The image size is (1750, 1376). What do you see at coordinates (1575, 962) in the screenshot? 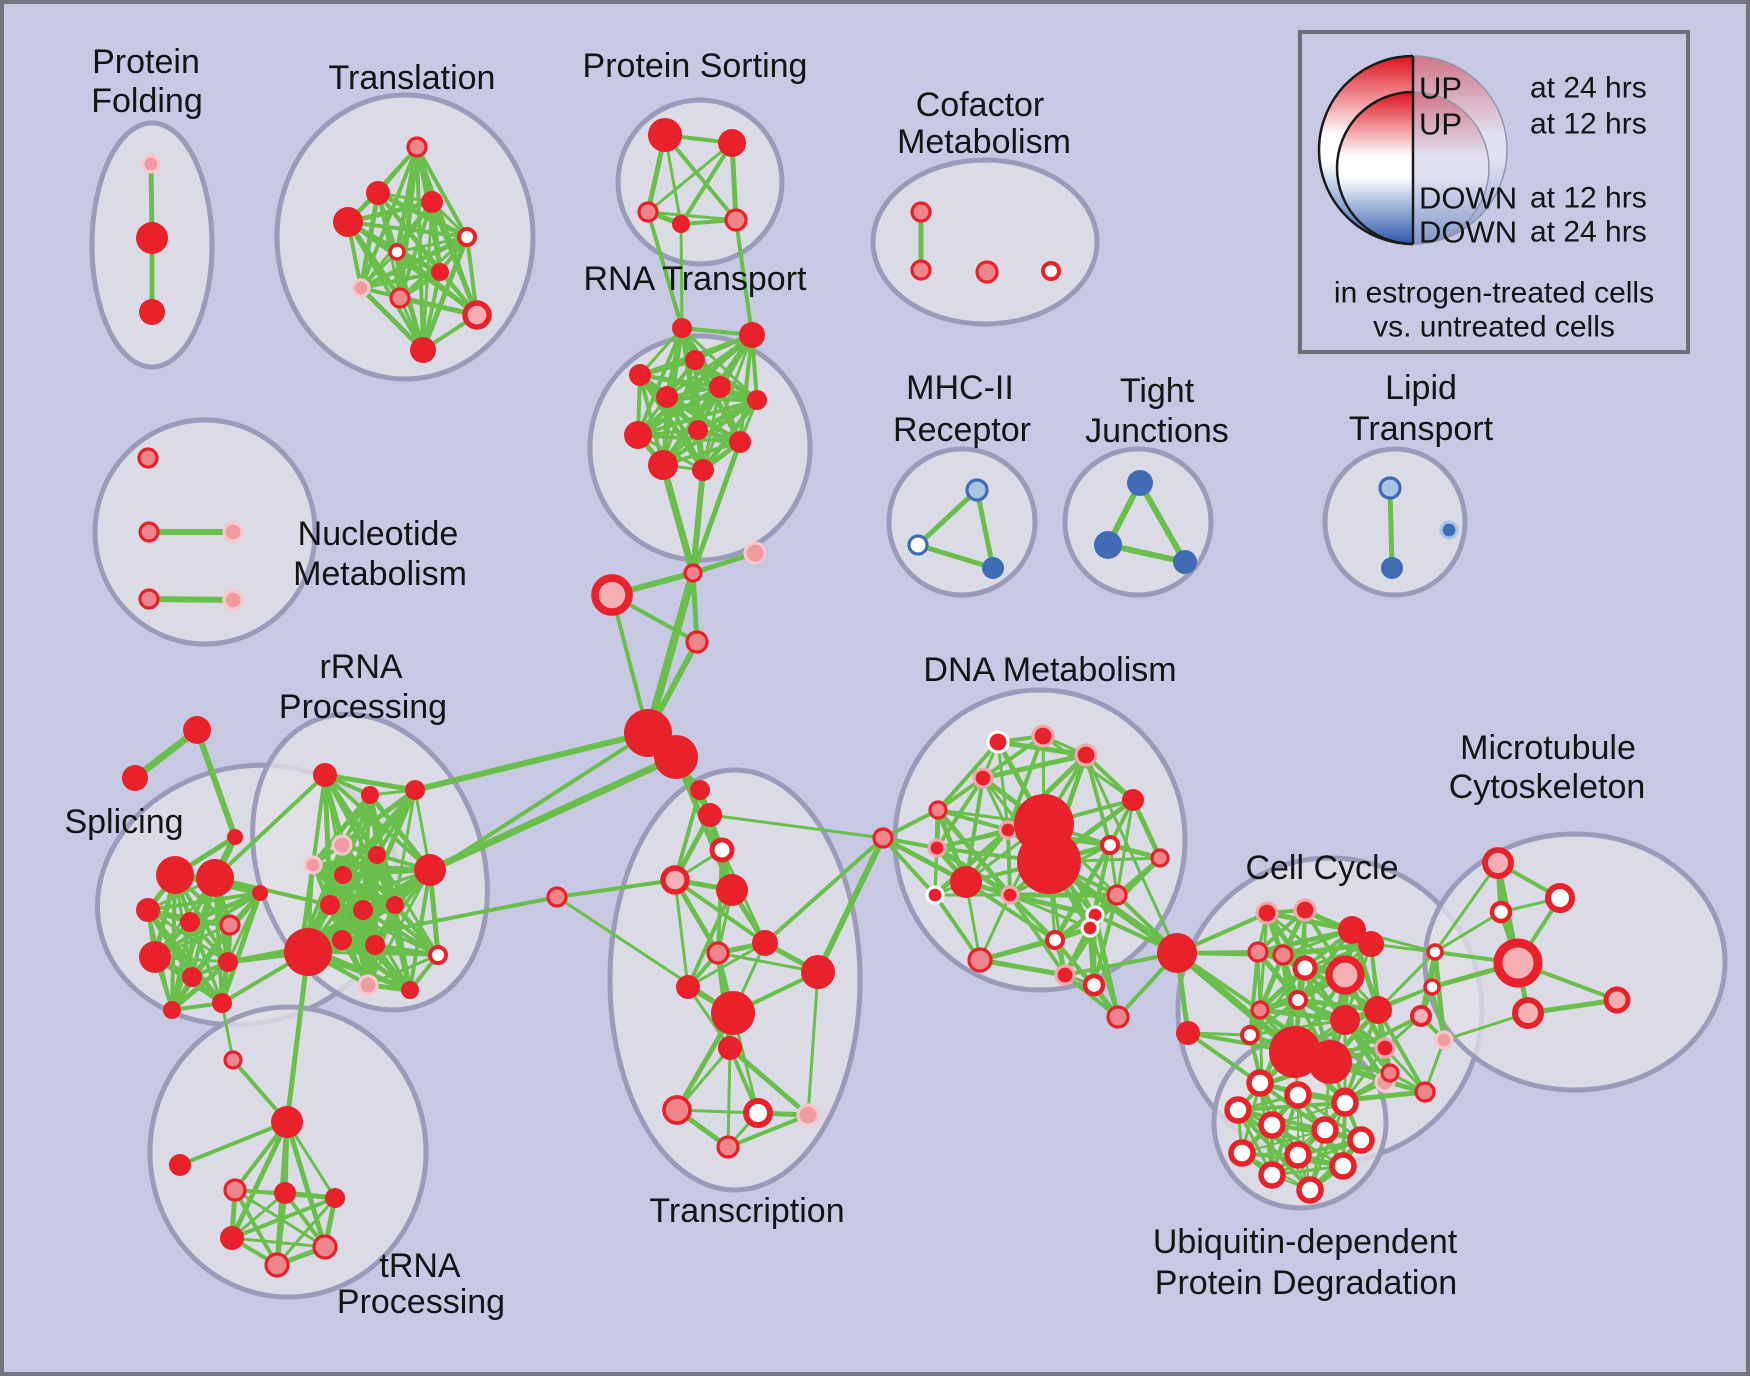
I see `cluster-ellipse-microtubule-cytoskeleton` at bounding box center [1575, 962].